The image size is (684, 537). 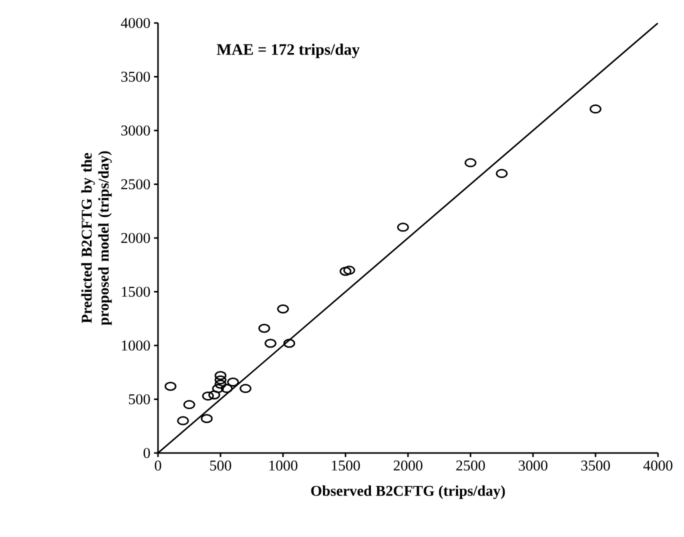 I want to click on annotation: MAE = 172 trips/day, so click(x=288, y=51).